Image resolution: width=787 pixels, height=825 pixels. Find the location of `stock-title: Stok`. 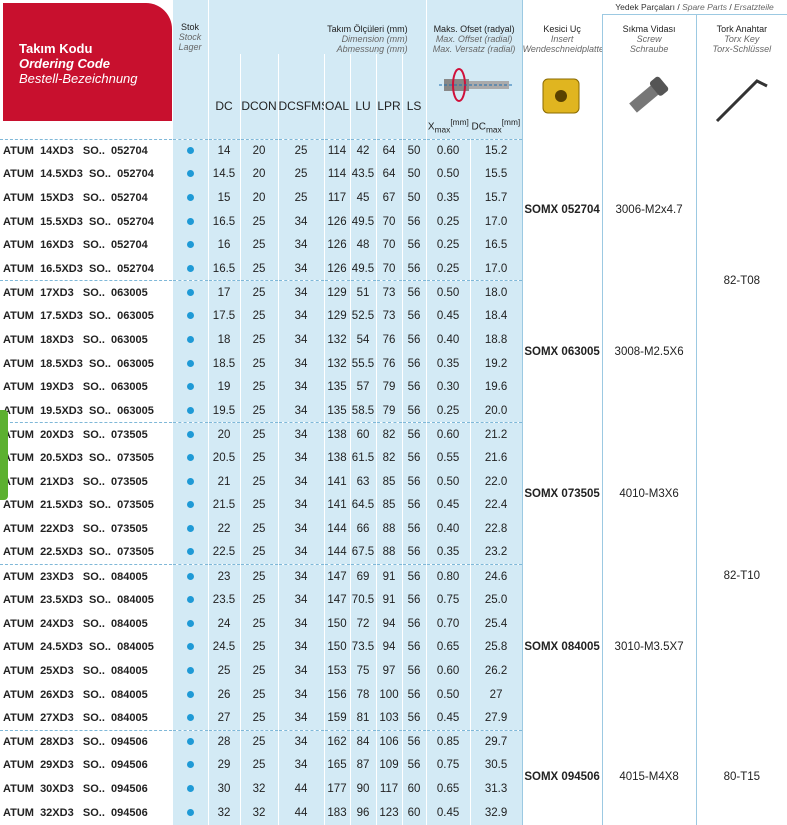

stock-title: Stok is located at coordinates (189, 27).